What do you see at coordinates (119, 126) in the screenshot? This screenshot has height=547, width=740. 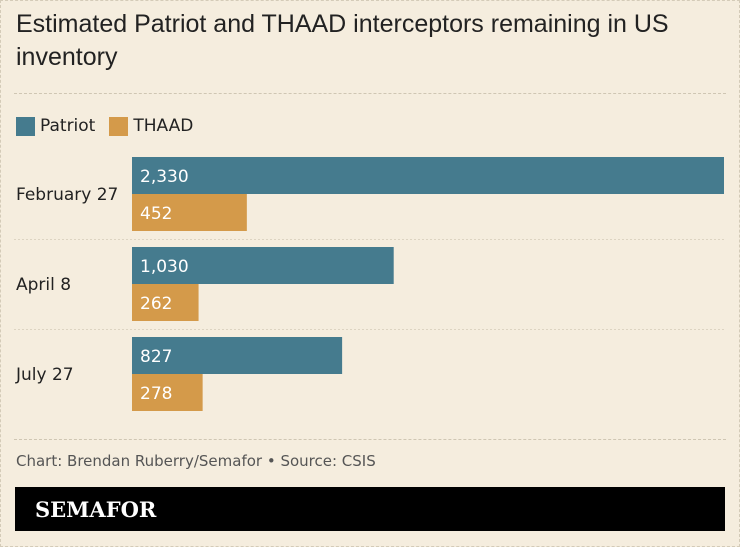 I see `legend-swatch-thaad` at bounding box center [119, 126].